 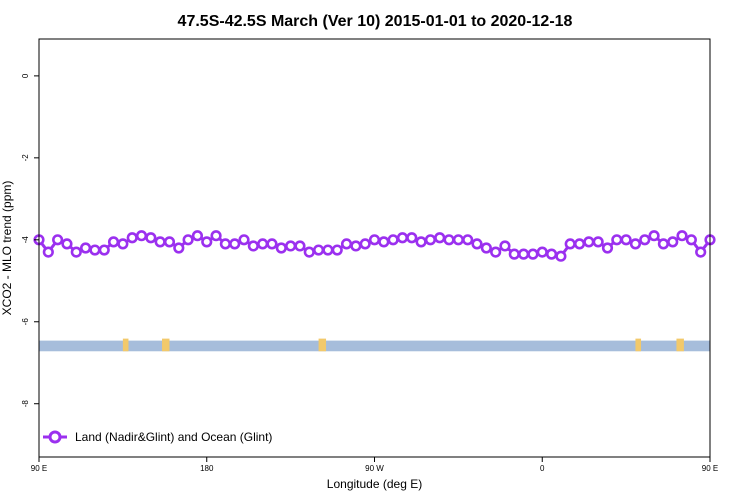 I want to click on x-tick-label: 180, so click(x=207, y=468).